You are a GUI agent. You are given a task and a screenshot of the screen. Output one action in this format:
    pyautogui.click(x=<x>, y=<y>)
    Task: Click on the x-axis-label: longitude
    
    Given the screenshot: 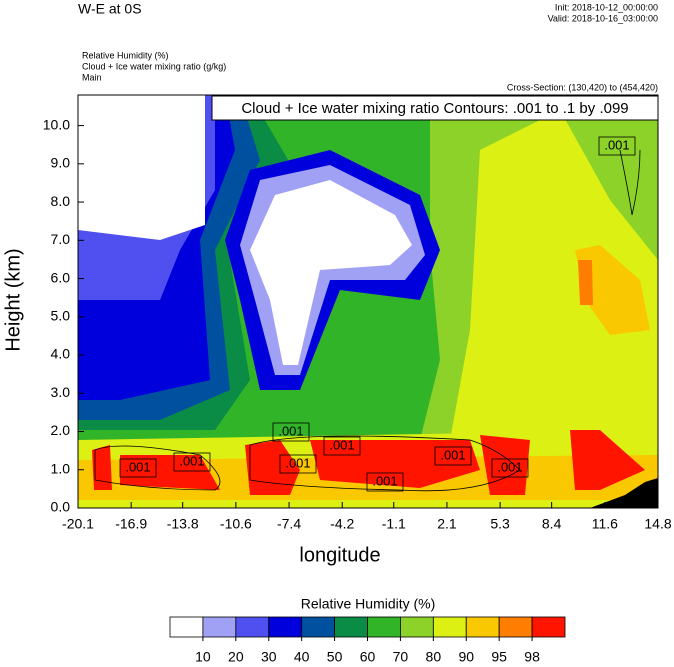 What is the action you would take?
    pyautogui.click(x=339, y=555)
    